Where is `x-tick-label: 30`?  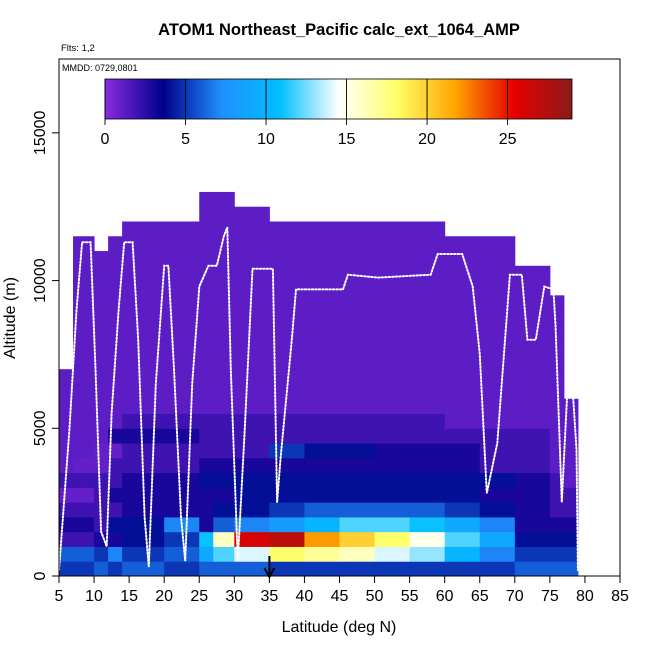 x-tick-label: 30 is located at coordinates (234, 596).